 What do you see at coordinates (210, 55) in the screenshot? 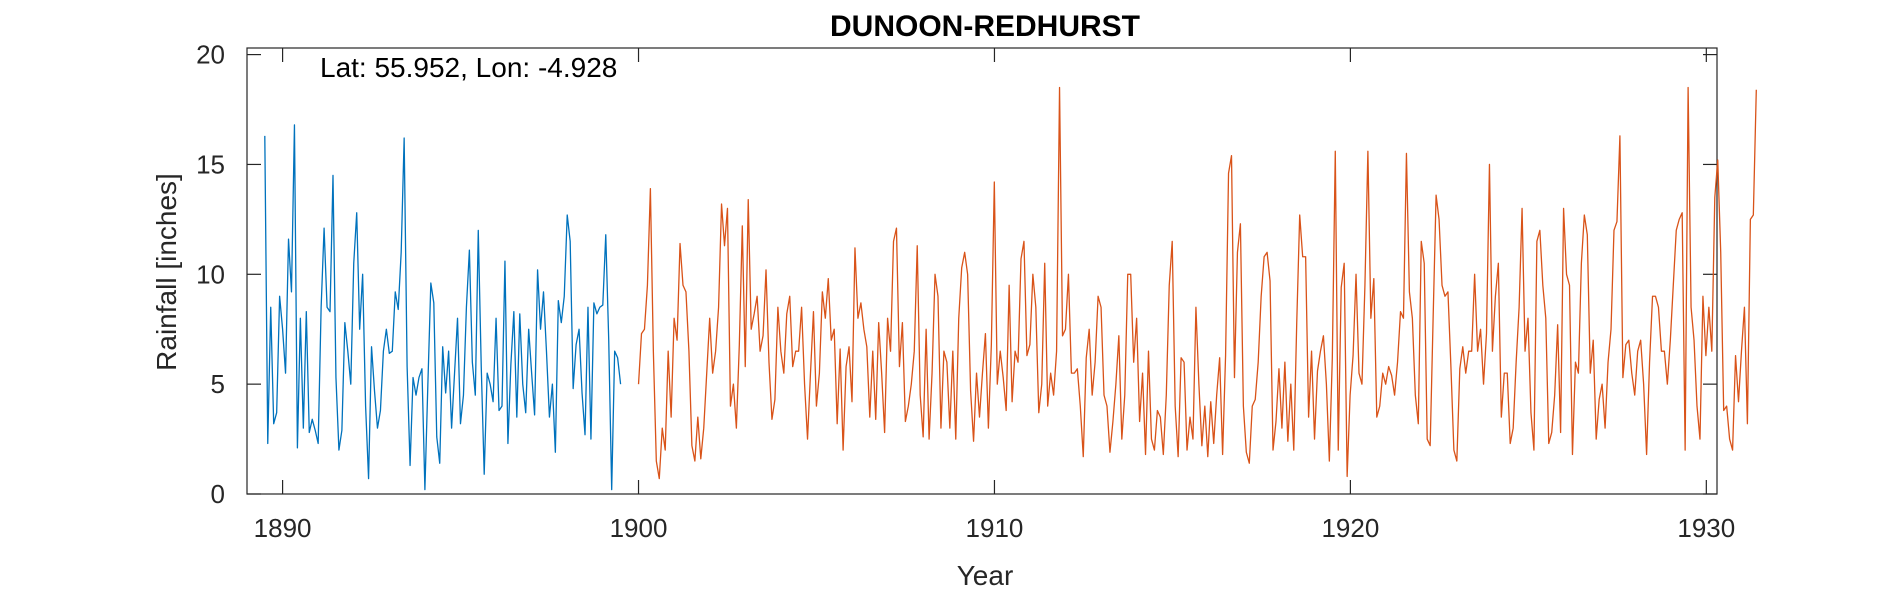
I see `y-tick-label: 20` at bounding box center [210, 55].